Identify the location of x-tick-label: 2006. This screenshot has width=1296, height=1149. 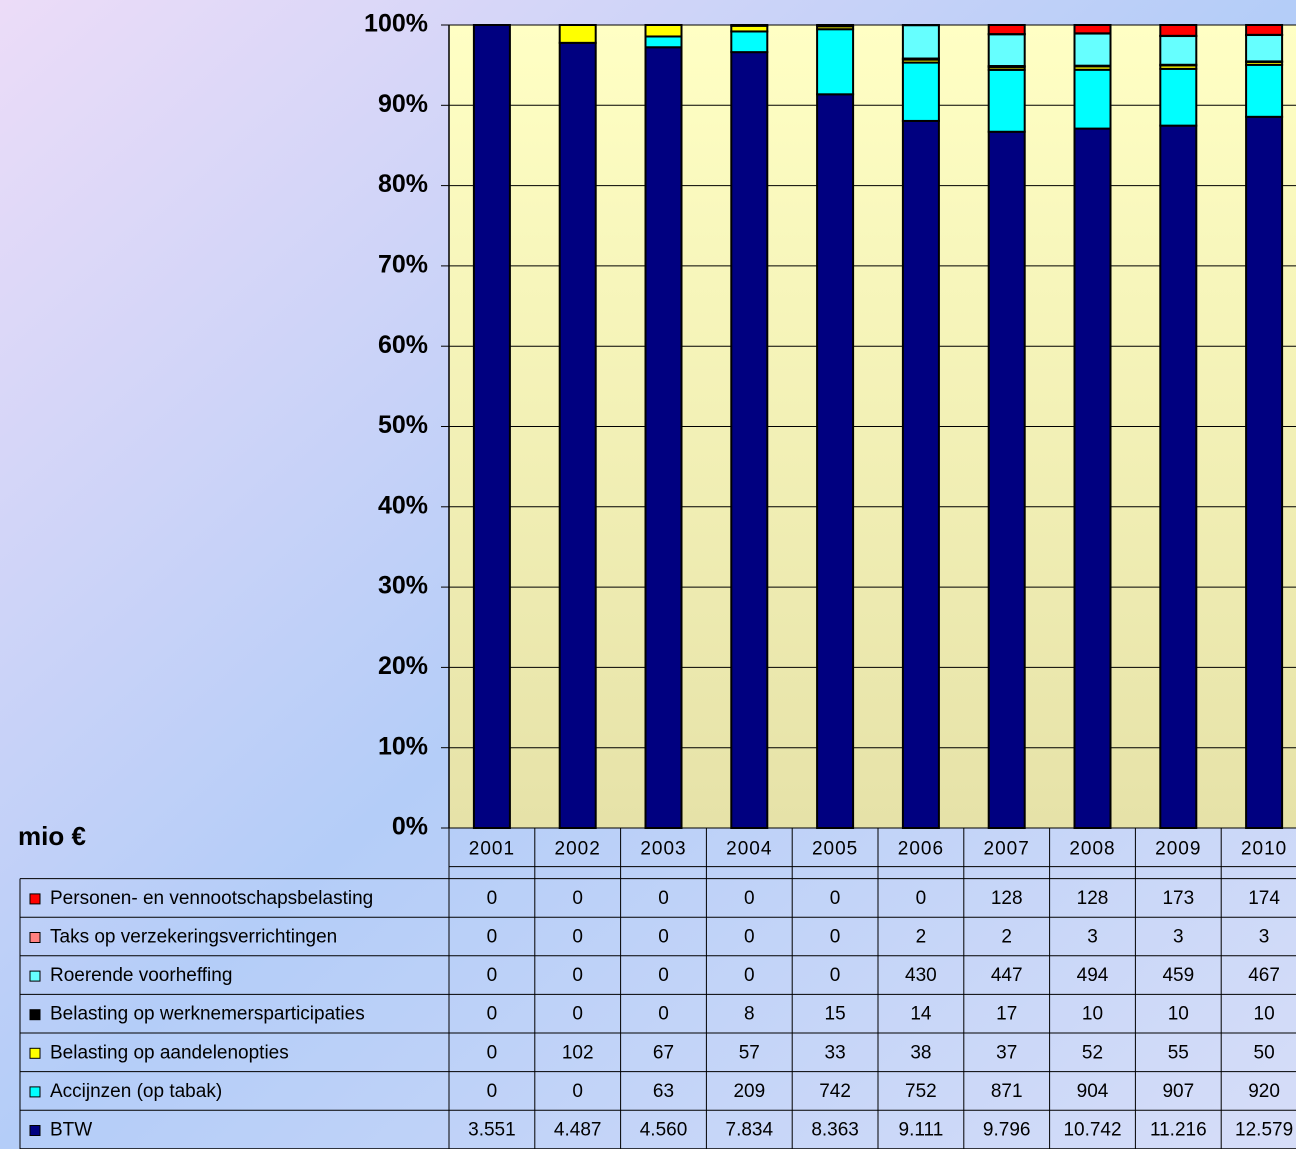
(921, 848).